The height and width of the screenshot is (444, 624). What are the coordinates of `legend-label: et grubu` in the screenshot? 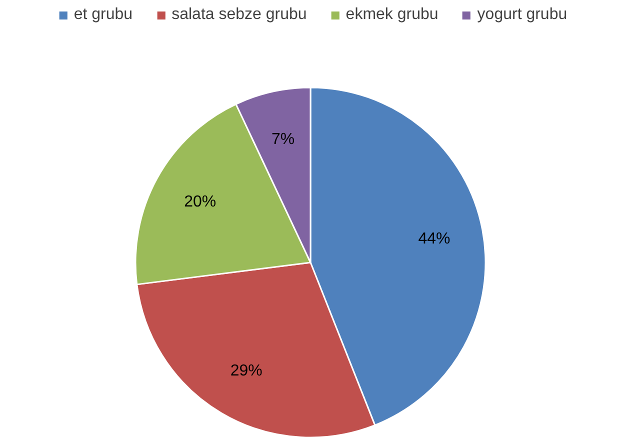 It's located at (103, 15).